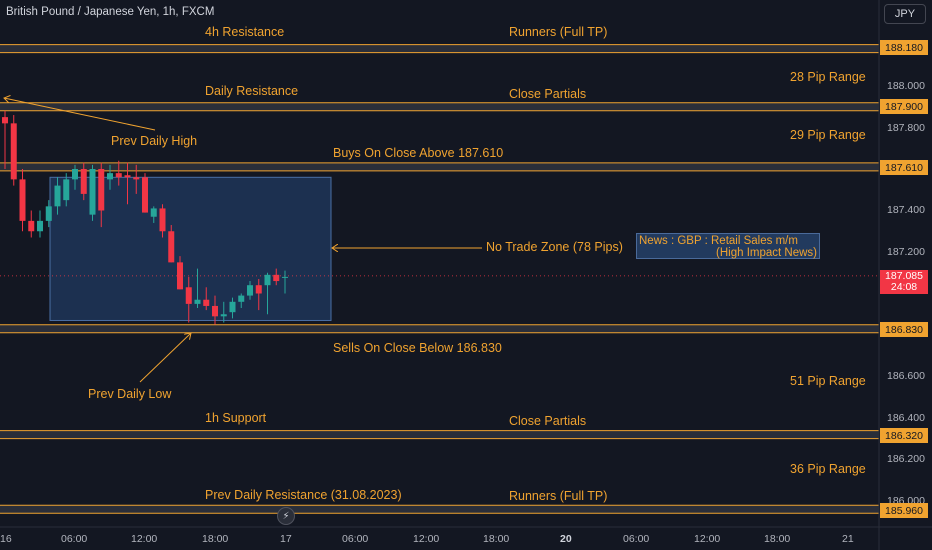 The width and height of the screenshot is (932, 550). Describe the element at coordinates (906, 376) in the screenshot. I see `y-tick: 186.600` at that location.